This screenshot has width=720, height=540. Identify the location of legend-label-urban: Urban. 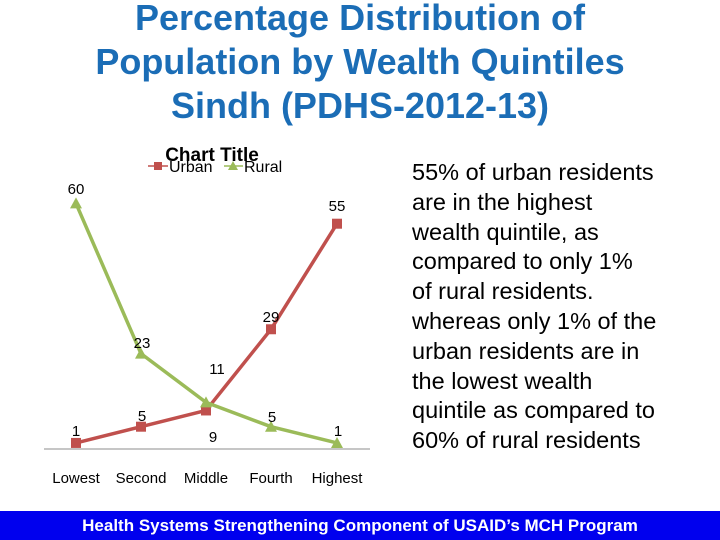
(191, 167).